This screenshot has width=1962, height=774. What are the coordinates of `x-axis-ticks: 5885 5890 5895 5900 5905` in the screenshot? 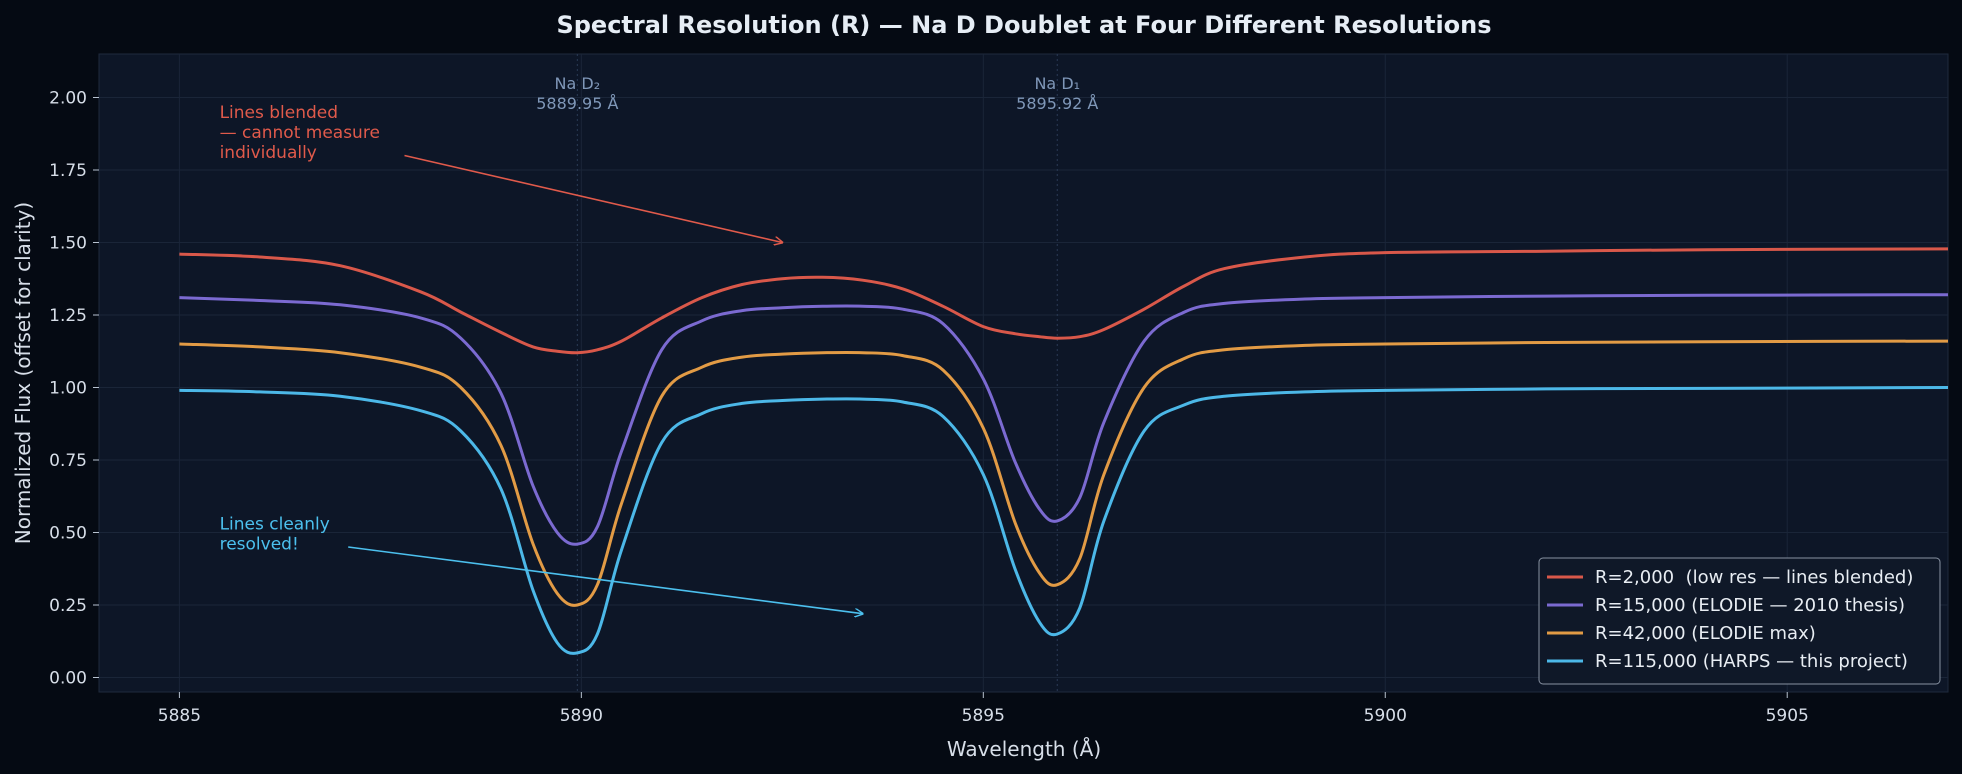 It's located at (983, 709).